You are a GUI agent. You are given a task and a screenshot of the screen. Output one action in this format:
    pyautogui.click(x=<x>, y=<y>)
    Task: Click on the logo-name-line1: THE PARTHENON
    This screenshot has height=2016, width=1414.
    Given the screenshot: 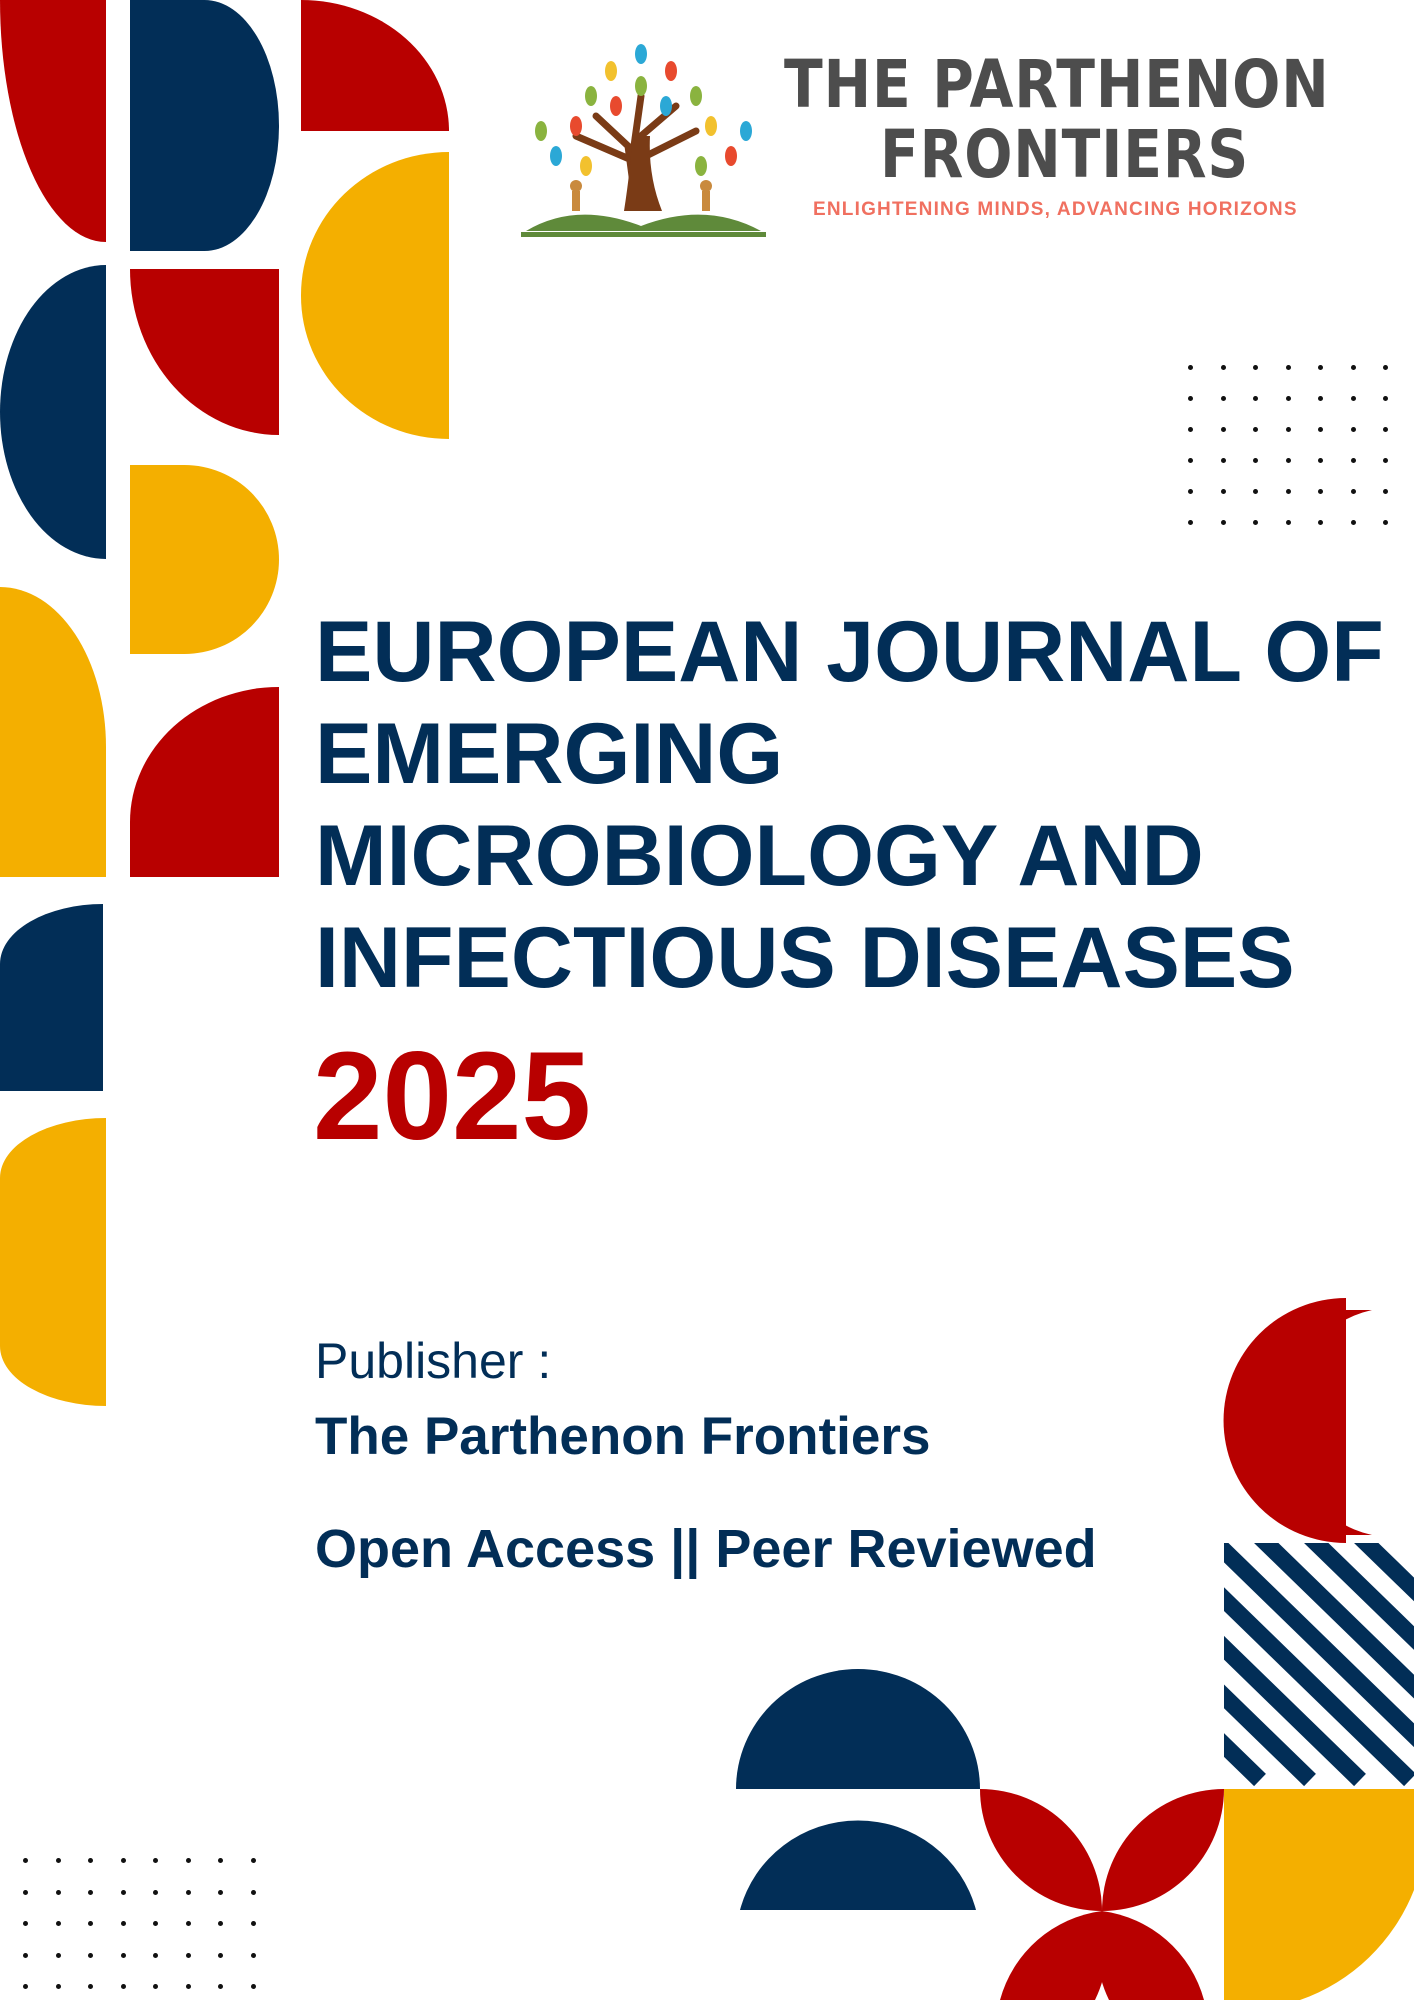 What is the action you would take?
    pyautogui.click(x=1057, y=84)
    